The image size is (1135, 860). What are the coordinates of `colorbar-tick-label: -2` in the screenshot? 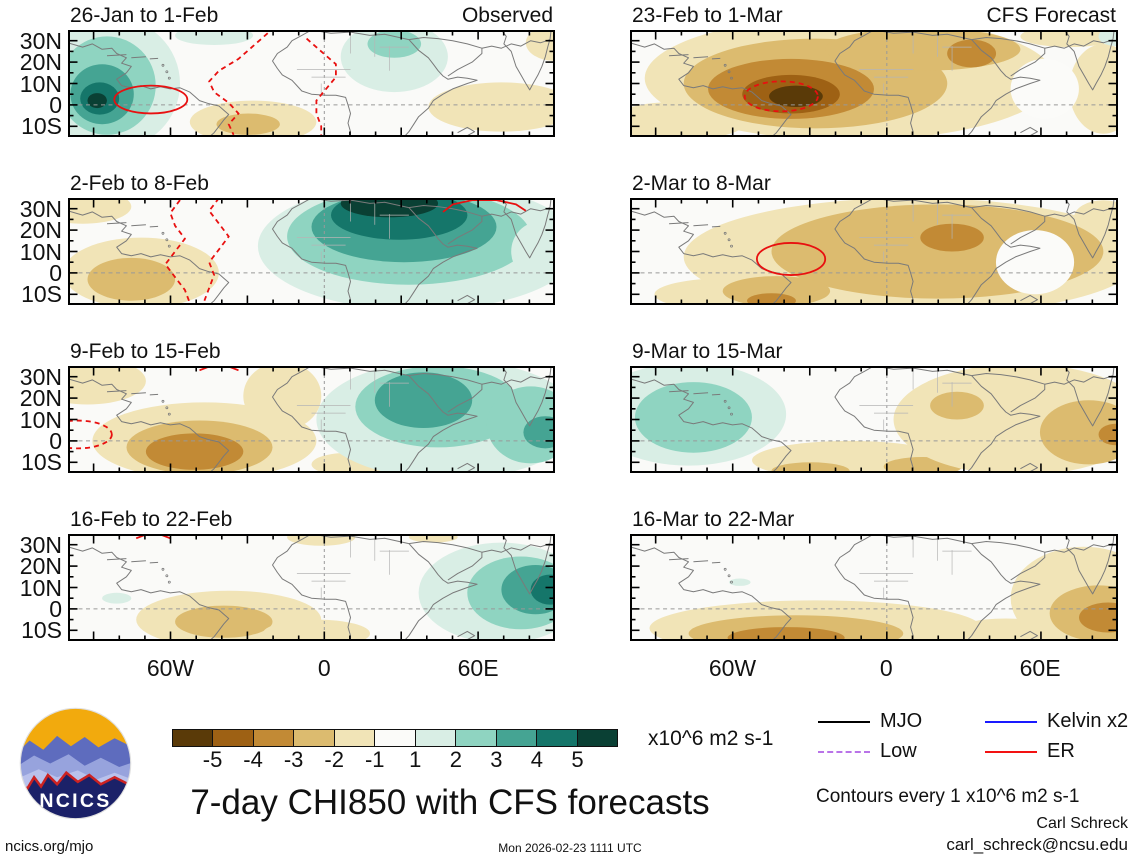 It's located at (334, 759).